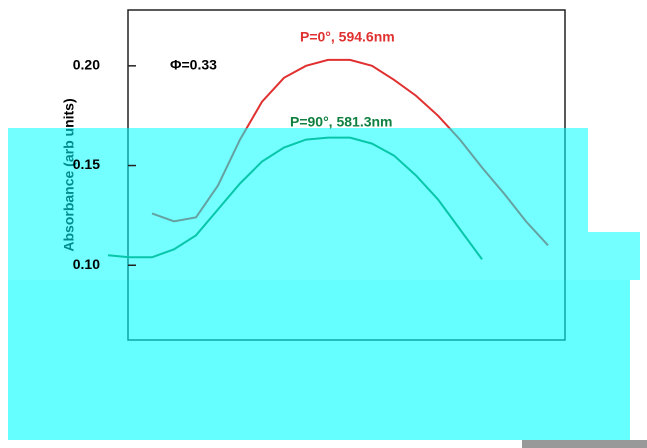 The width and height of the screenshot is (647, 448). Describe the element at coordinates (86, 264) in the screenshot. I see `y-tick-label: 0.10` at that location.